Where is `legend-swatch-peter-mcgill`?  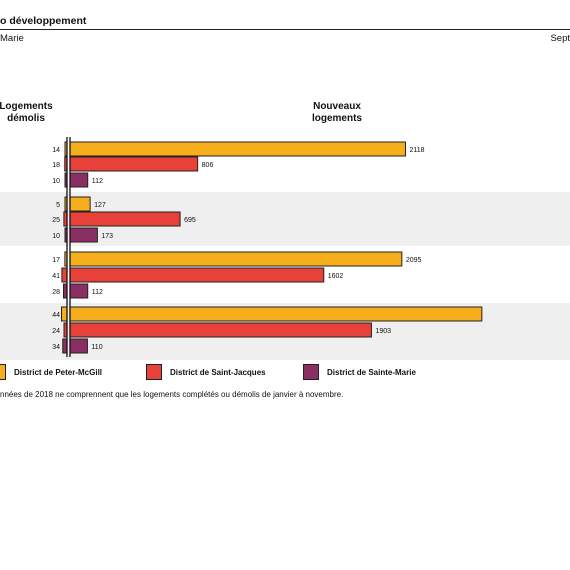
legend-swatch-peter-mcgill is located at coordinates (3, 372).